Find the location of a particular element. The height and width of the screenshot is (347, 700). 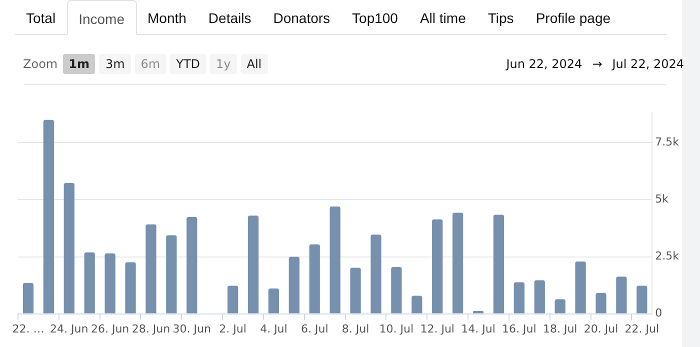

x-tick-label: 26. Jun is located at coordinates (110, 329).